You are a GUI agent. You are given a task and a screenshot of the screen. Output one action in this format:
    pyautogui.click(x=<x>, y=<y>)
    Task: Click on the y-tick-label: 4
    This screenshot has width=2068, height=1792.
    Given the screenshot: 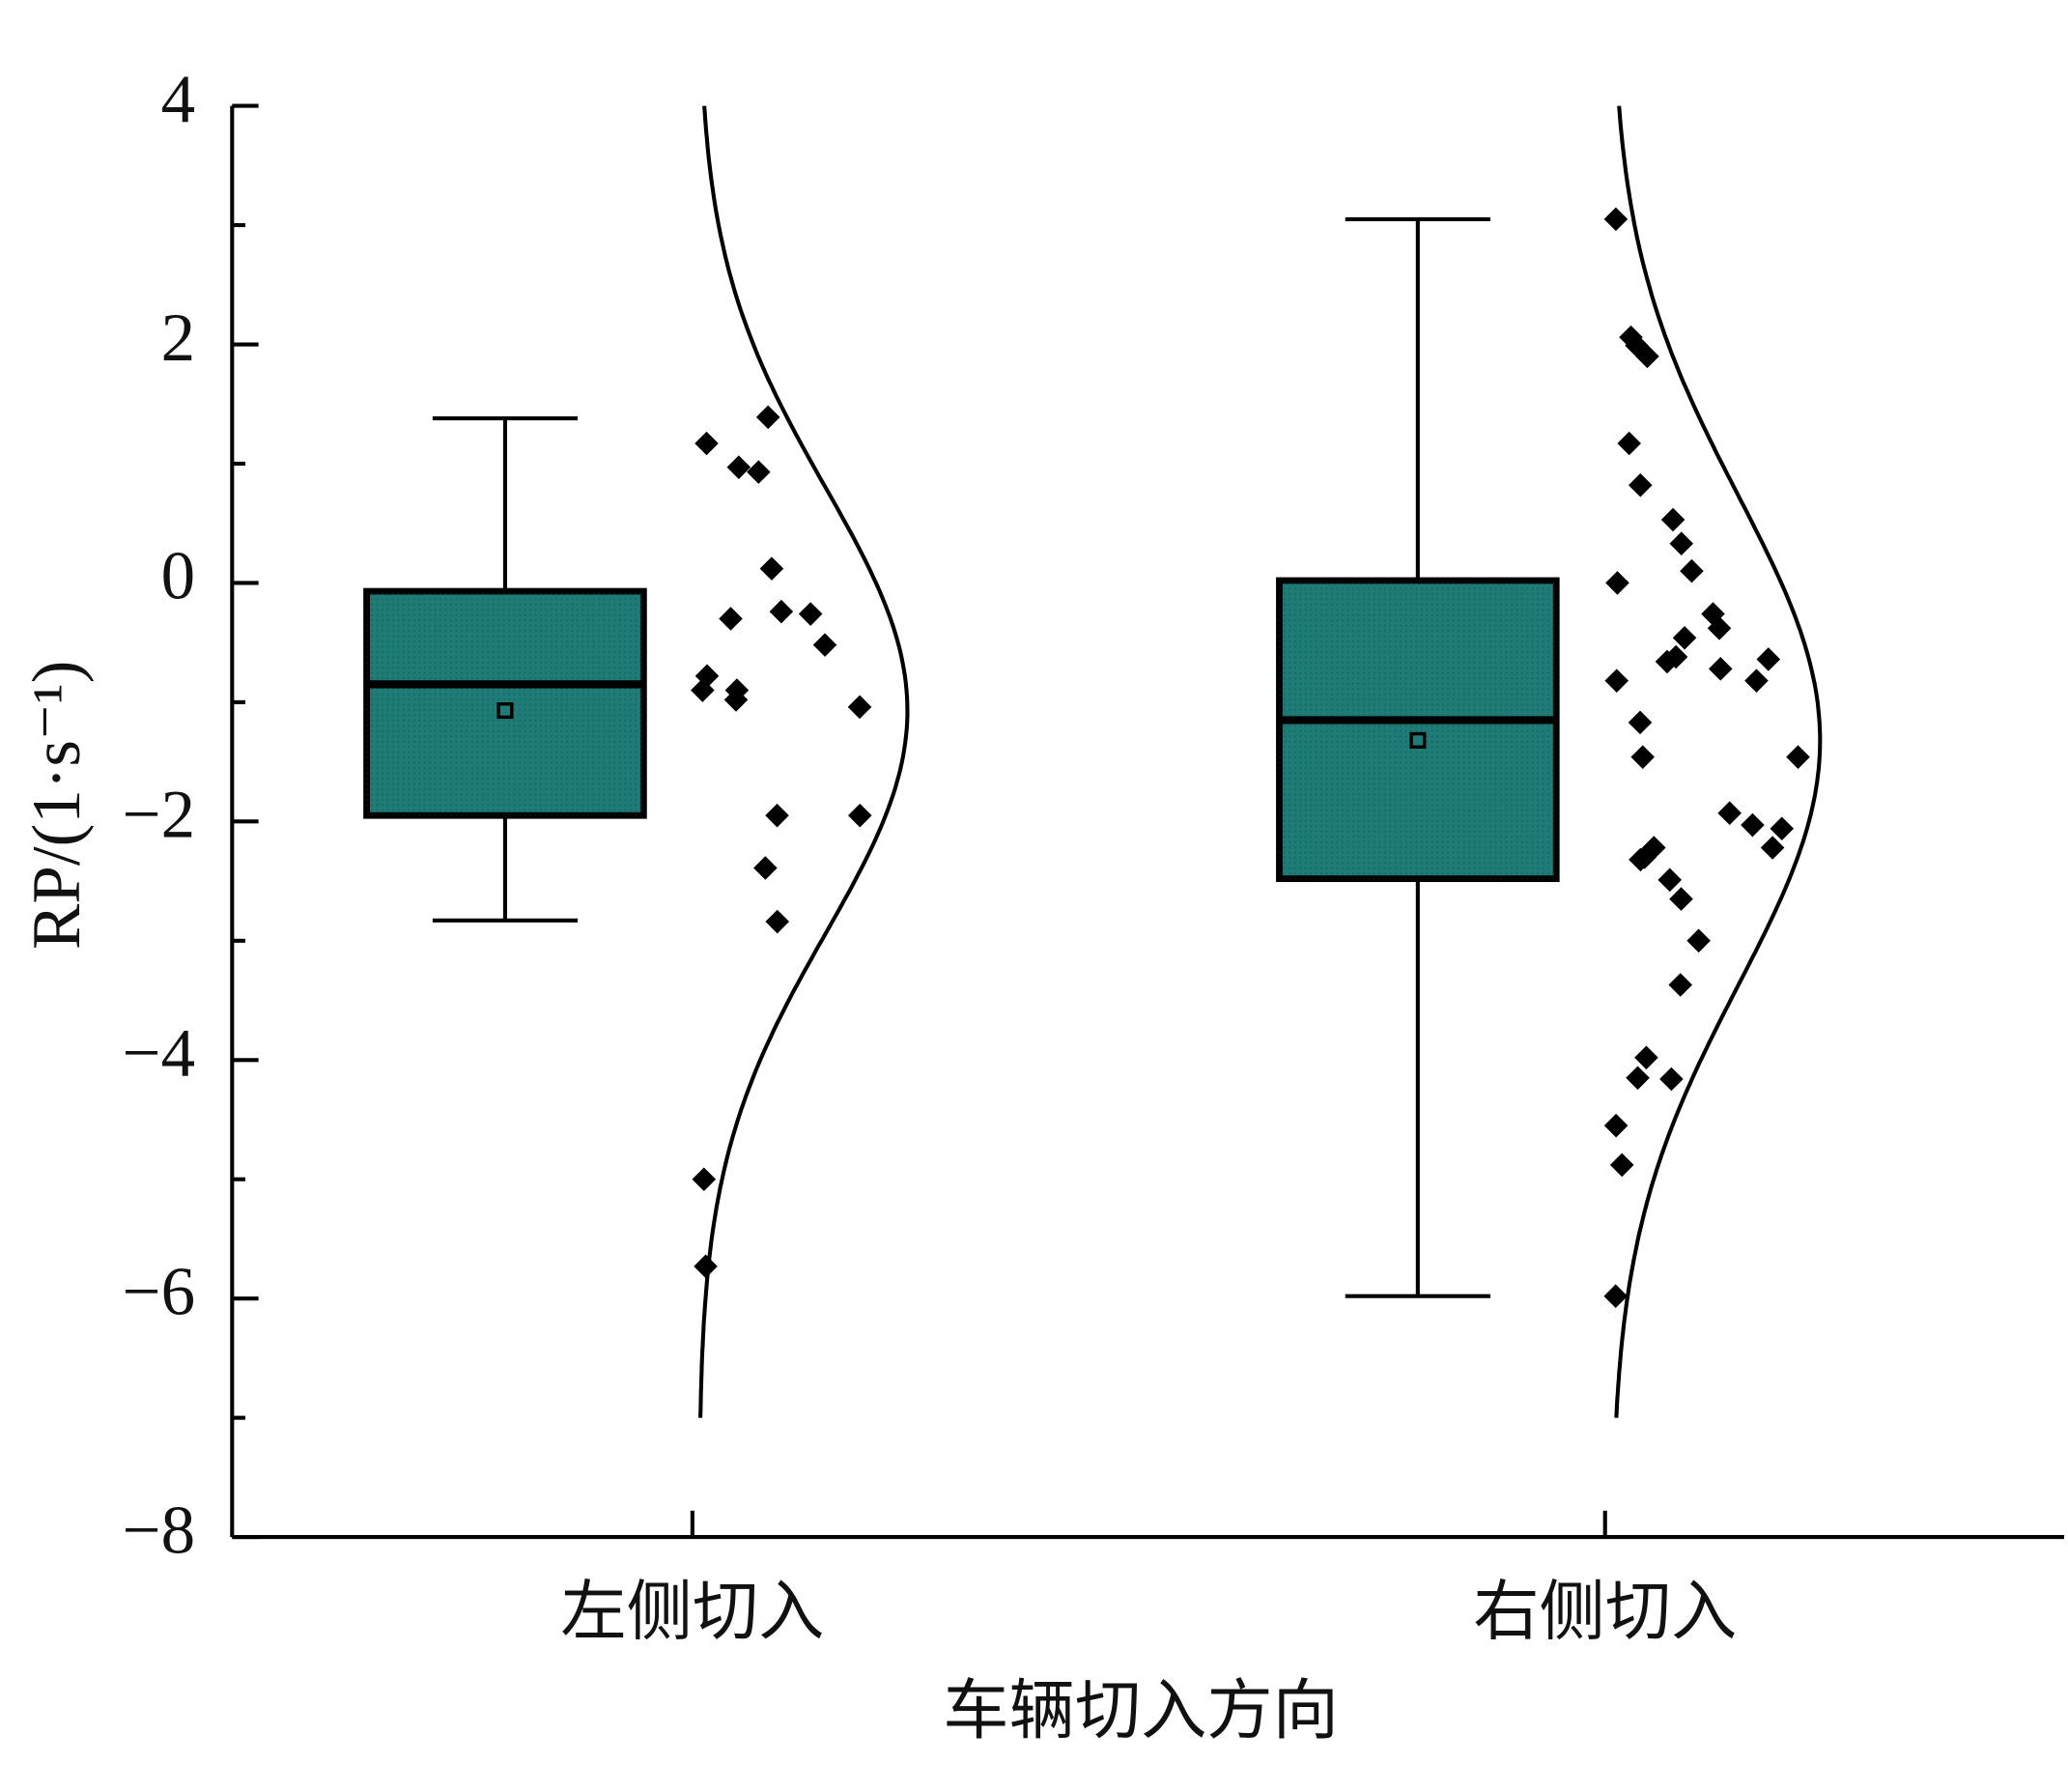 What is the action you would take?
    pyautogui.click(x=178, y=99)
    